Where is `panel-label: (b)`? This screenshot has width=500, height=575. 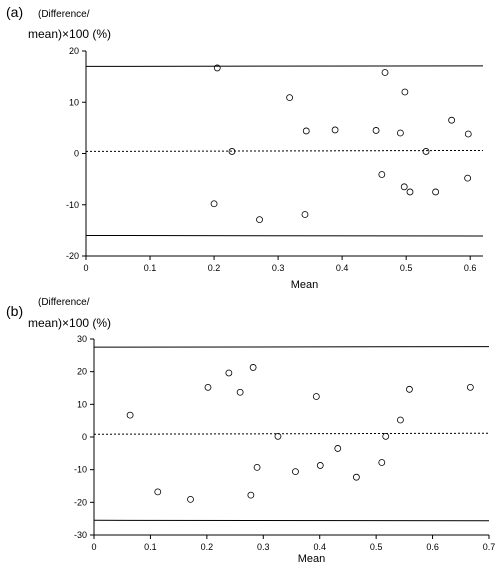 panel-label: (b) is located at coordinates (14, 311).